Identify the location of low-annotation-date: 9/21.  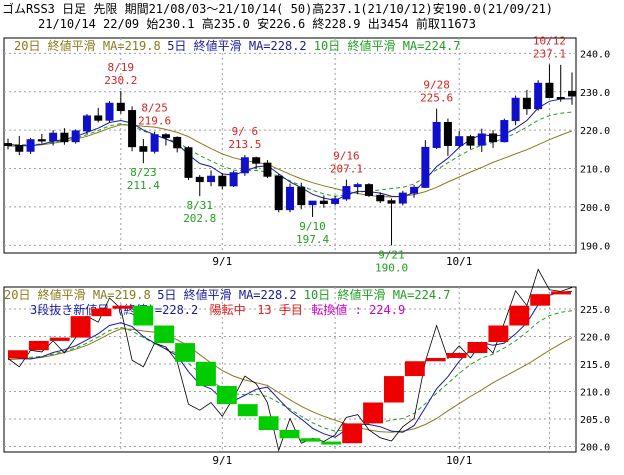
(391, 254).